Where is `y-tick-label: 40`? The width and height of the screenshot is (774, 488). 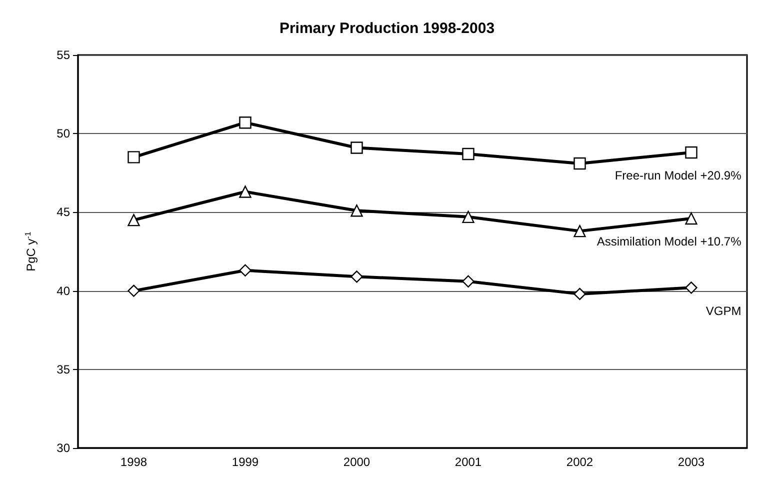 y-tick-label: 40 is located at coordinates (63, 291).